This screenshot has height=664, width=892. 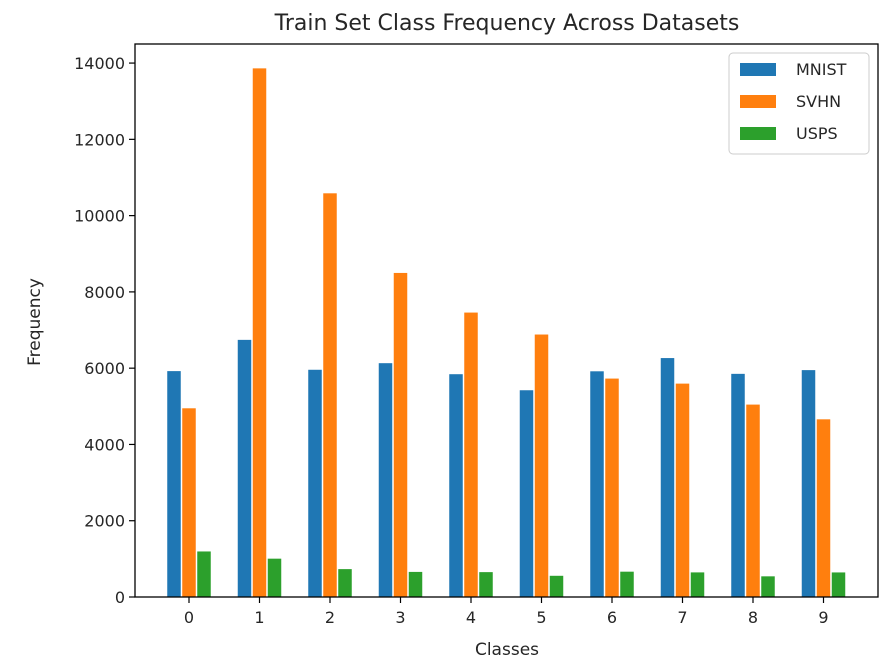 I want to click on legend: MNIST SVHN USPS, so click(x=799, y=103).